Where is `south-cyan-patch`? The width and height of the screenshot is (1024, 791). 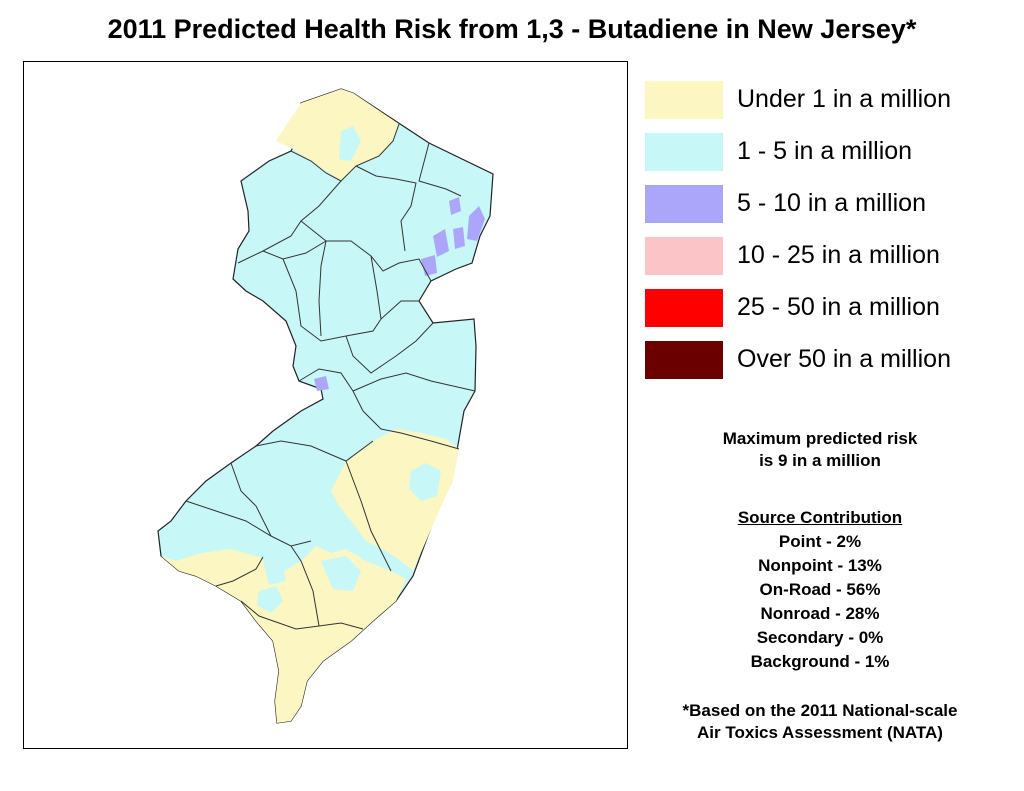
south-cyan-patch is located at coordinates (270, 599).